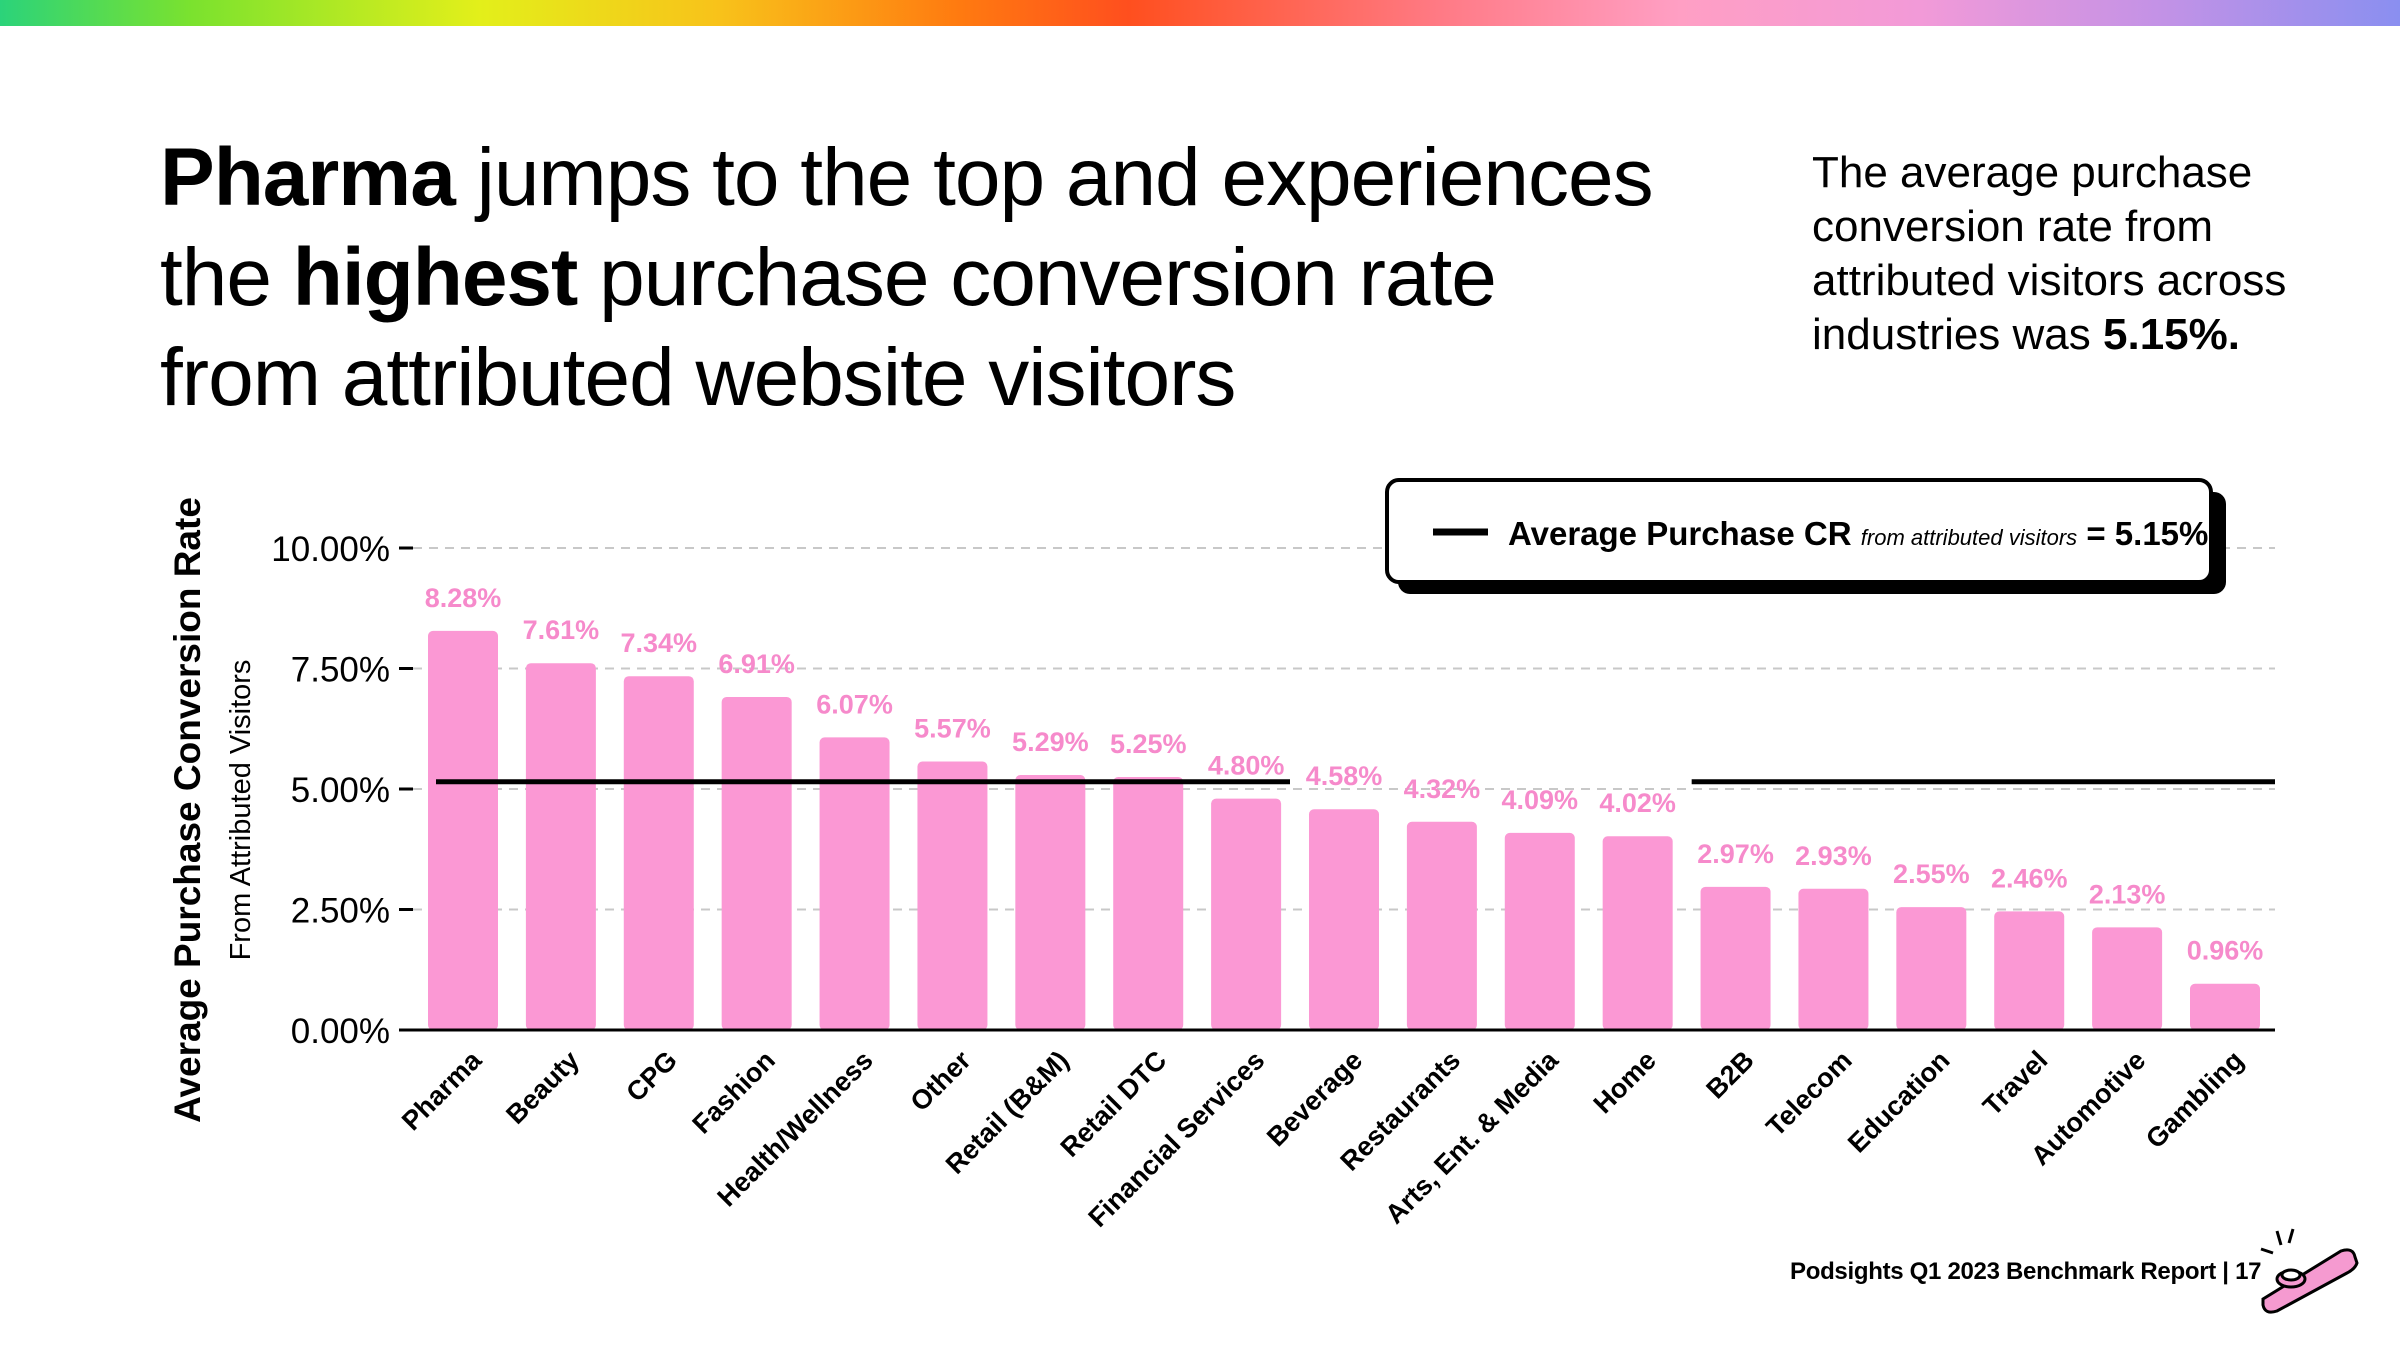 This screenshot has height=1350, width=2400. What do you see at coordinates (542, 1087) in the screenshot?
I see `x-category-label: Beauty` at bounding box center [542, 1087].